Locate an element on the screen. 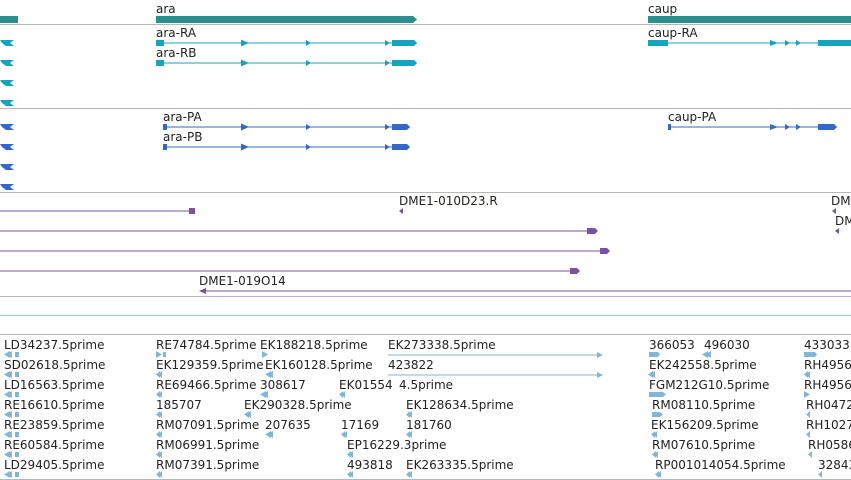 The width and height of the screenshot is (851, 480). alignment-label: DME1-010D23.R is located at coordinates (448, 201).